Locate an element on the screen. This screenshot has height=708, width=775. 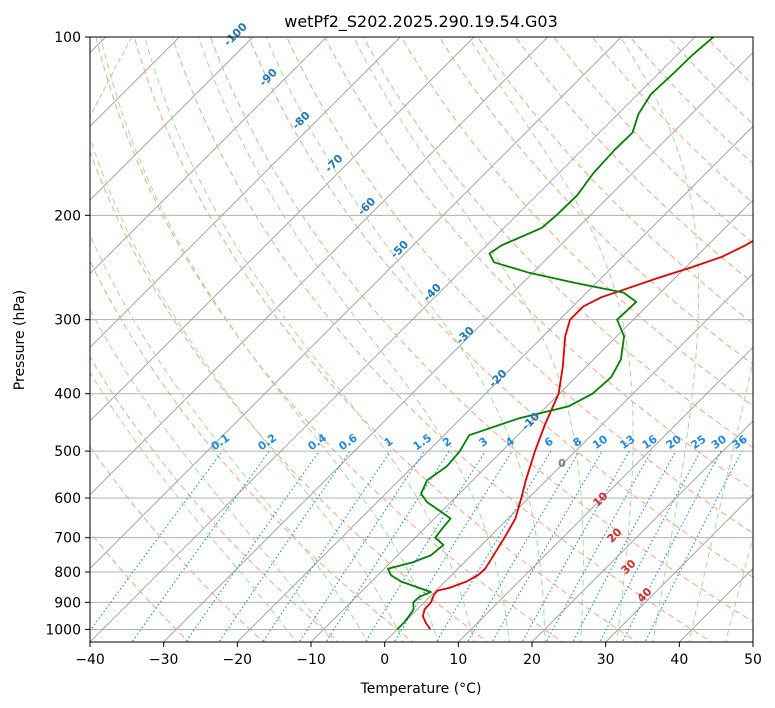
y-tick-label: 1000 is located at coordinates (63, 630).